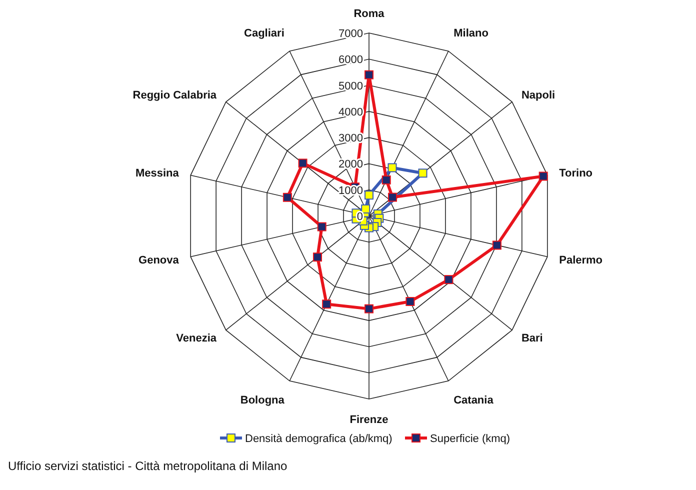 The height and width of the screenshot is (490, 696). What do you see at coordinates (581, 260) in the screenshot?
I see `spoke-label: Palermo` at bounding box center [581, 260].